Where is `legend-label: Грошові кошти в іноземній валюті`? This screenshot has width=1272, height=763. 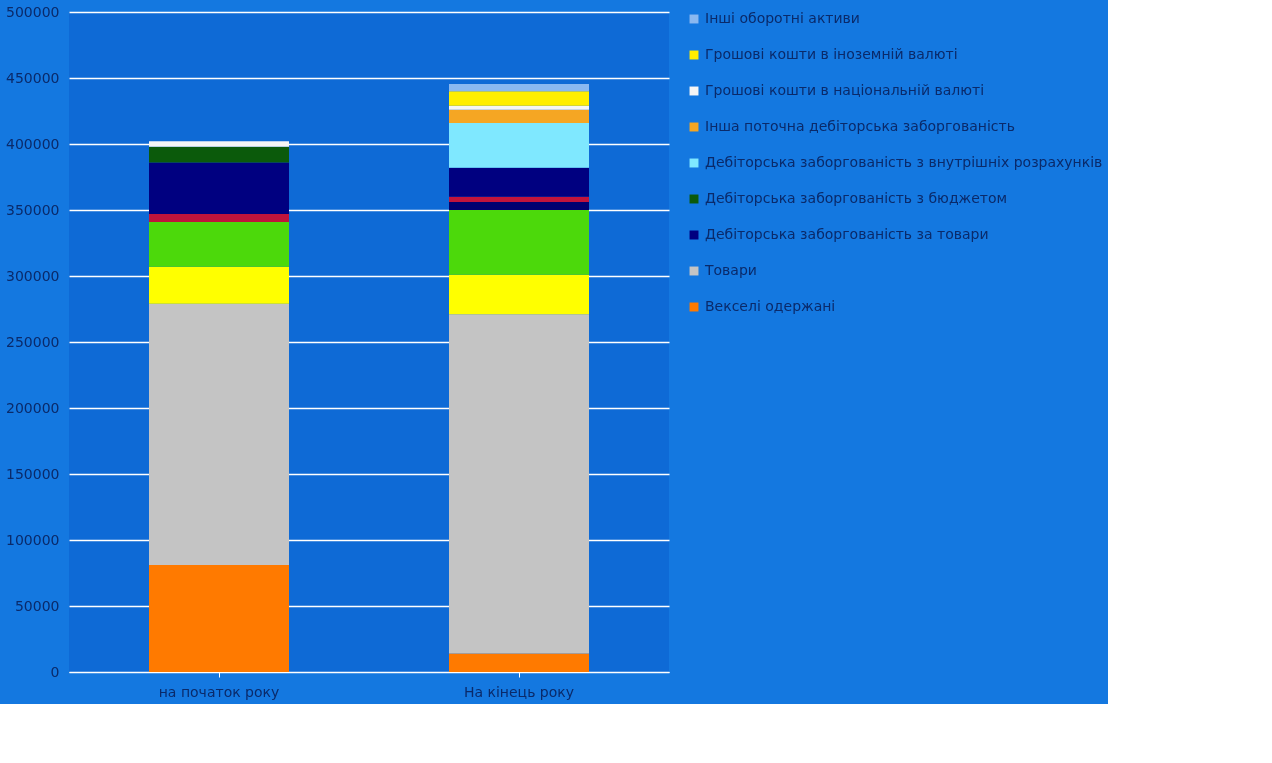
legend-label: Грошові кошти в іноземній валюті is located at coordinates (831, 54).